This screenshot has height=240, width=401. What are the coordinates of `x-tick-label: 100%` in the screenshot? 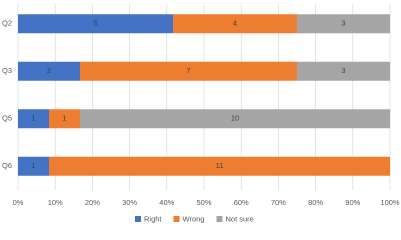 It's located at (390, 202).